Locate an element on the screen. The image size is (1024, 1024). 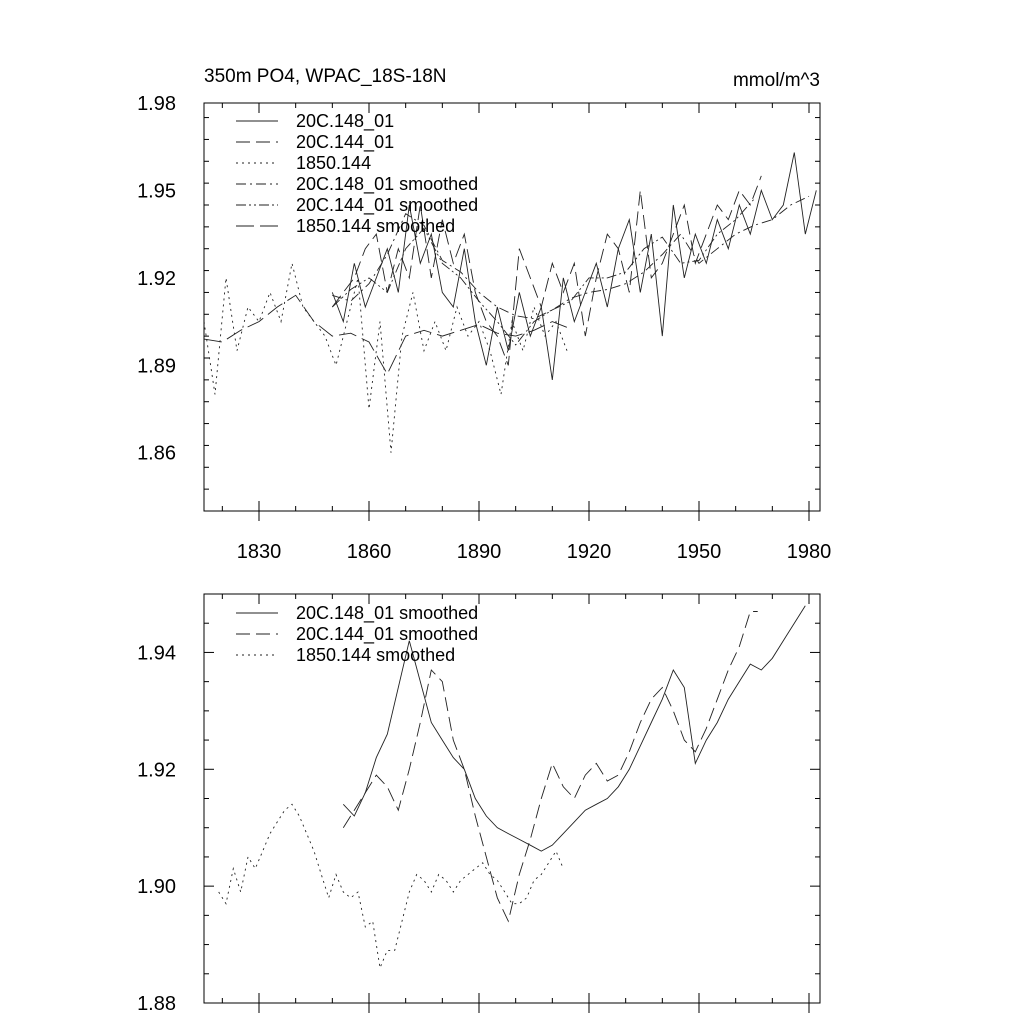
x-tick-label: 1890 is located at coordinates (479, 552).